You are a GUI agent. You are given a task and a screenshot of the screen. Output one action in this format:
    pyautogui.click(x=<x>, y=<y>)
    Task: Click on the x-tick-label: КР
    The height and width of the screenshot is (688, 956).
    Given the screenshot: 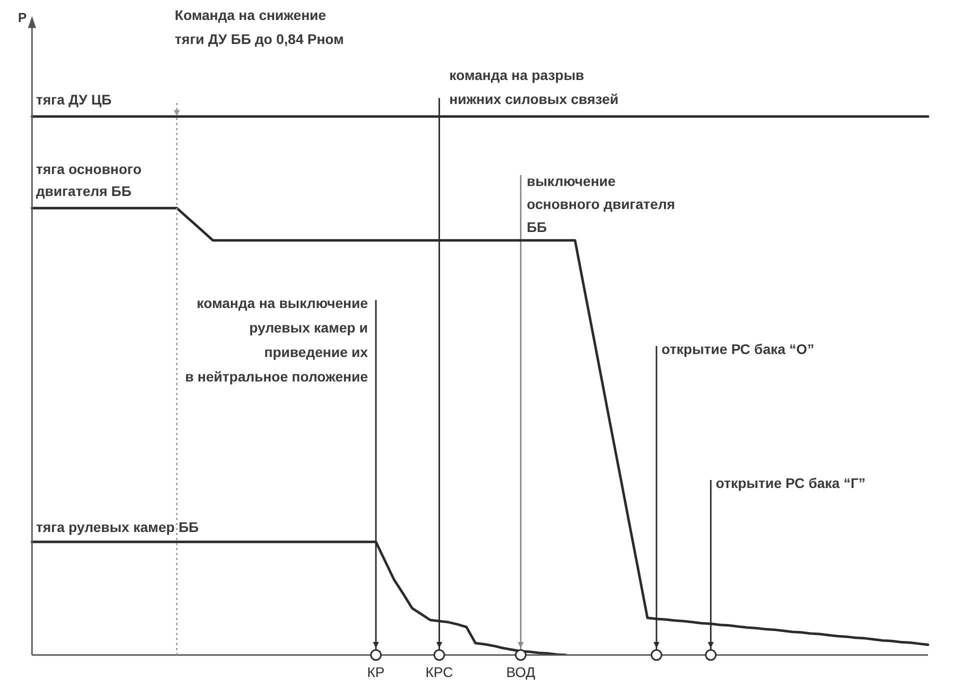 What is the action you would take?
    pyautogui.click(x=376, y=672)
    